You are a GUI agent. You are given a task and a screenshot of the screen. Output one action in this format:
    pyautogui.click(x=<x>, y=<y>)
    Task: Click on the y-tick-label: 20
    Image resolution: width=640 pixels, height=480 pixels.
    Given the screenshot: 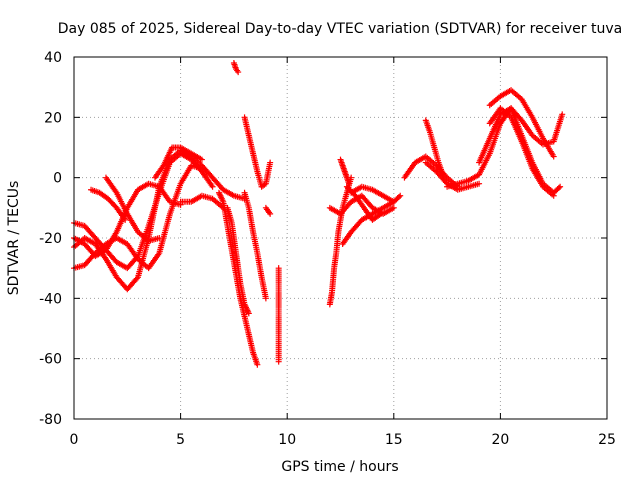 What is the action you would take?
    pyautogui.click(x=53, y=118)
    